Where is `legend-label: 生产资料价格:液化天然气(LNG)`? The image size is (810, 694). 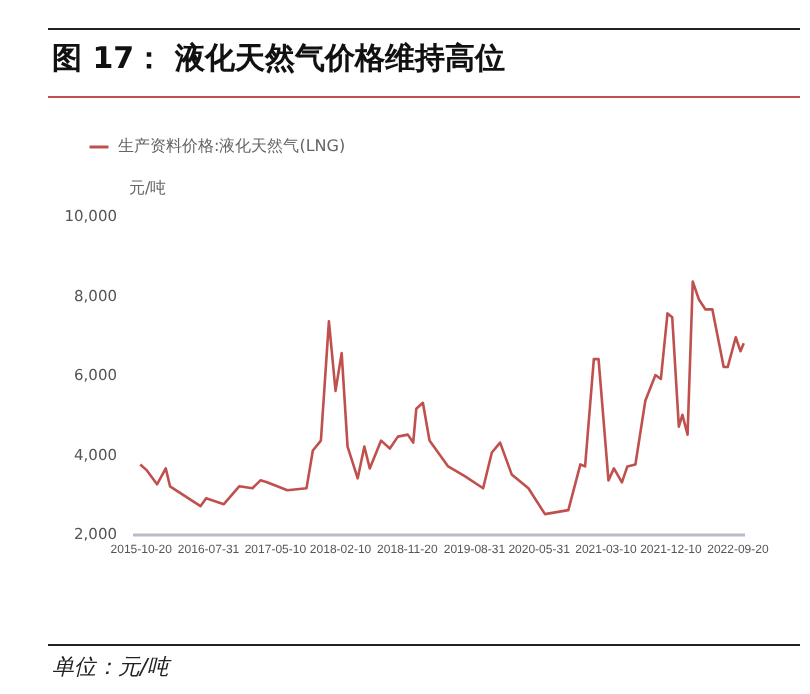
legend-label: 生产资料价格:液化天然气(LNG) is located at coordinates (232, 146).